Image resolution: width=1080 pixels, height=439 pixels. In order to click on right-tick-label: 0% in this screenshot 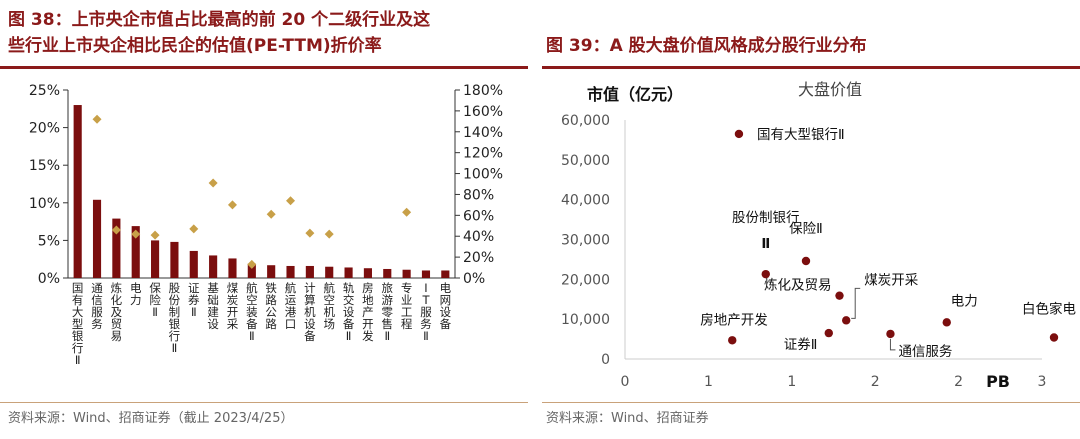, I will do `click(474, 279)`.